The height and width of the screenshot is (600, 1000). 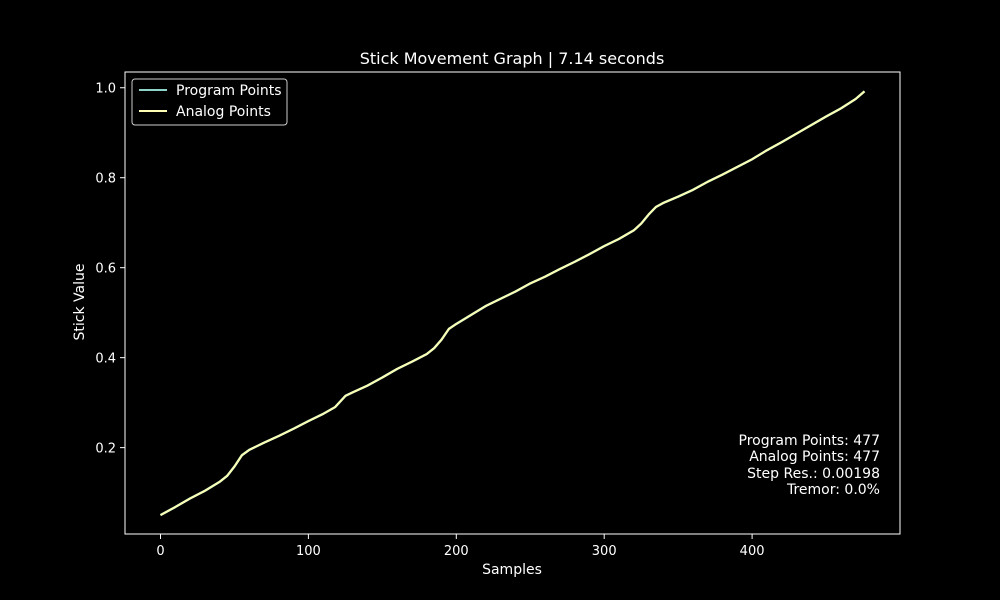 I want to click on x-tick-label: 0, so click(x=160, y=551).